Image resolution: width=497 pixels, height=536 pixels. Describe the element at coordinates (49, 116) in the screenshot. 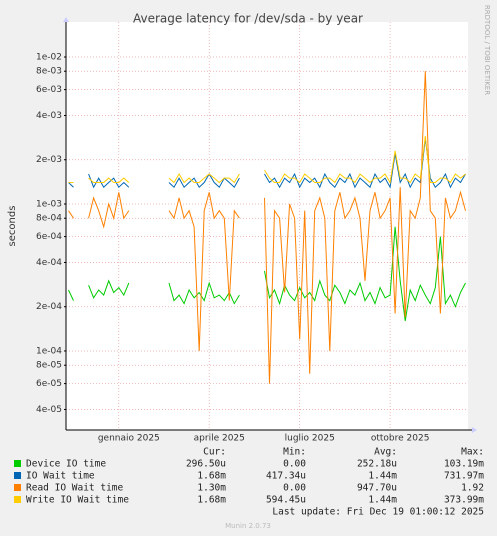

I see `y-tick-label: 4e-03` at that location.